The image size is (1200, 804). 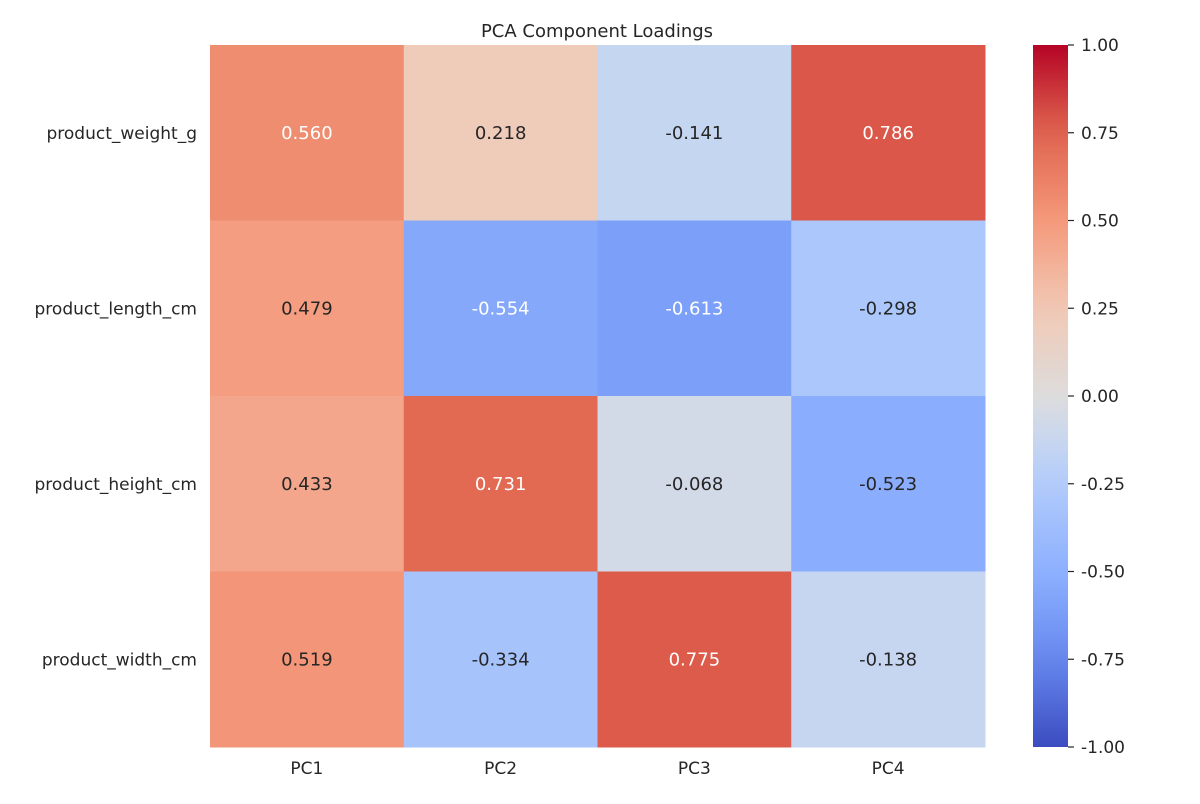 What do you see at coordinates (1103, 660) in the screenshot?
I see `colorbar-tick-label: -0.75` at bounding box center [1103, 660].